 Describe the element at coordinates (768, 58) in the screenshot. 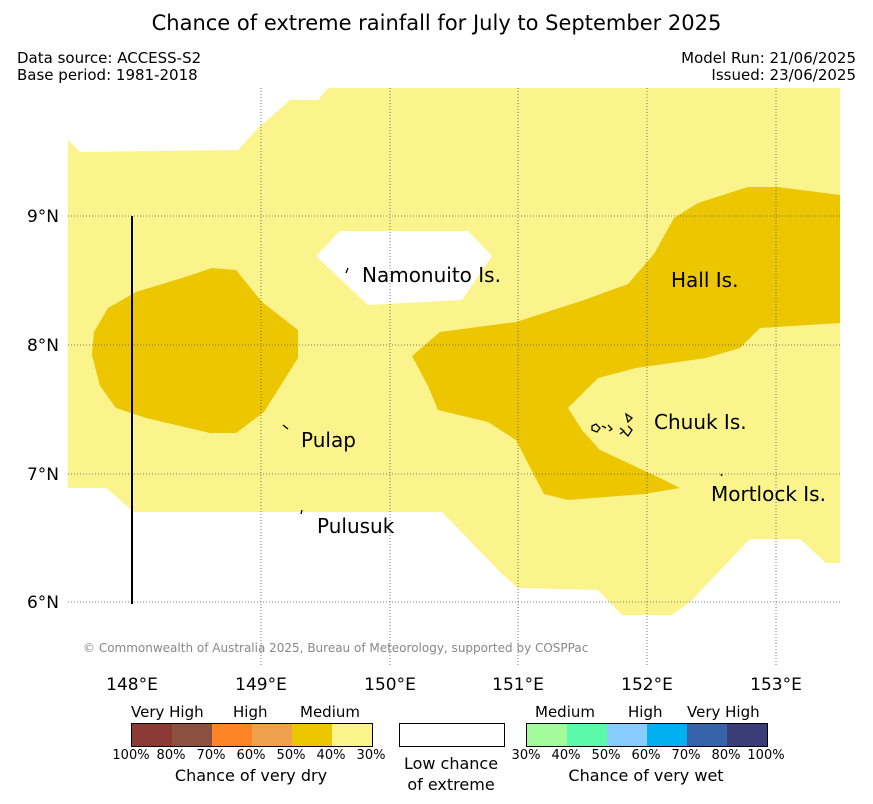

I see `model-run: Model Run: 21/06/2025` at that location.